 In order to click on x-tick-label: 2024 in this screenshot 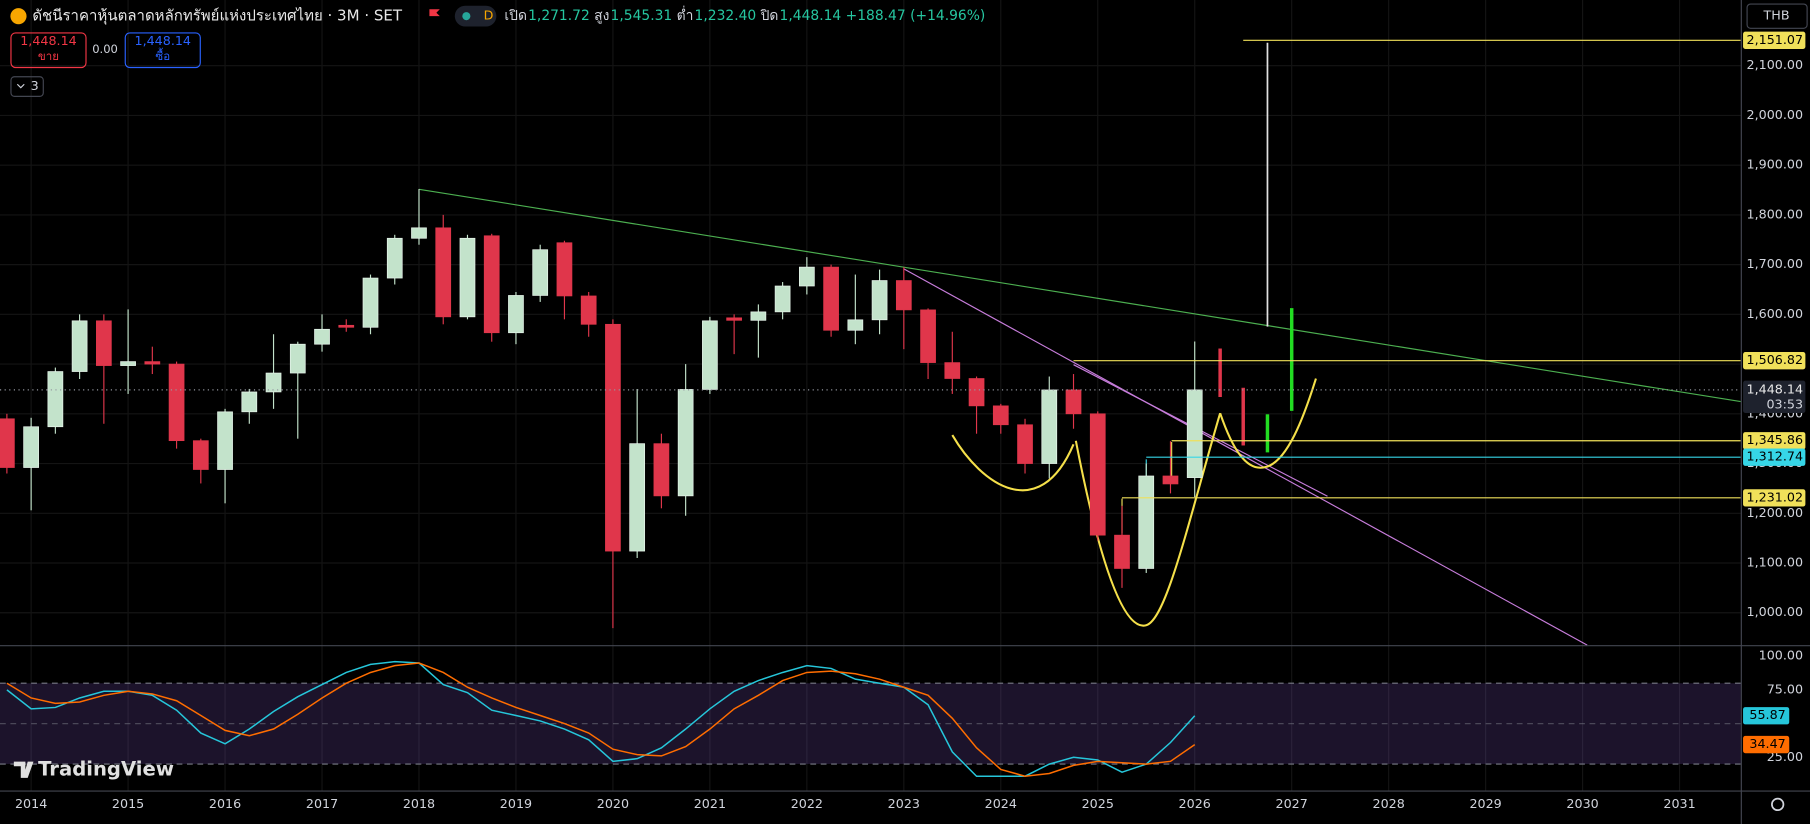, I will do `click(1001, 803)`.